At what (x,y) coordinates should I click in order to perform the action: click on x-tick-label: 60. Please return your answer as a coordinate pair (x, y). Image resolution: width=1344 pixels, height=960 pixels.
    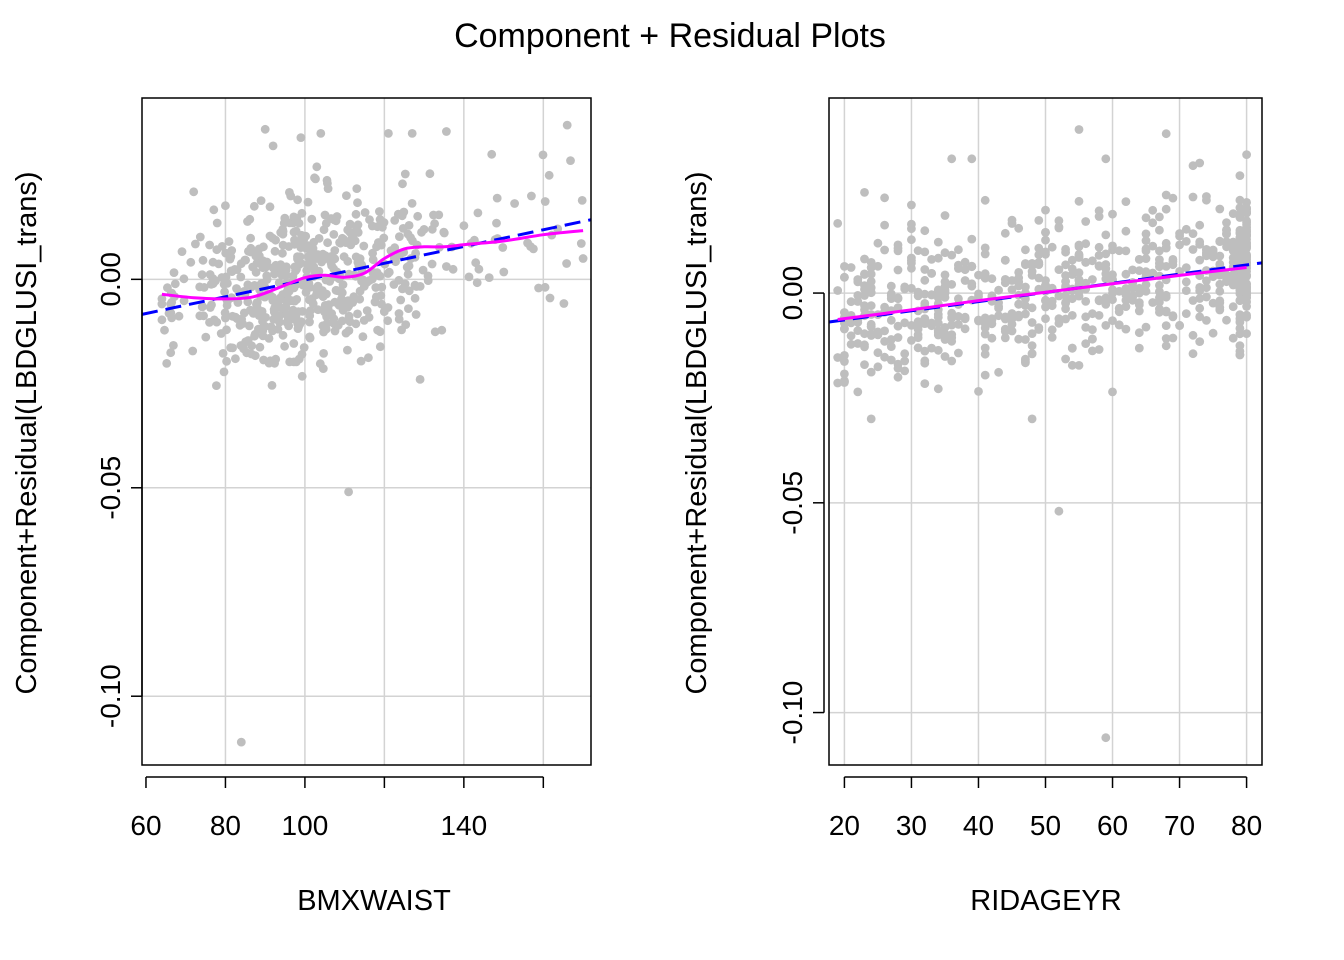
    Looking at the image, I should click on (1112, 825).